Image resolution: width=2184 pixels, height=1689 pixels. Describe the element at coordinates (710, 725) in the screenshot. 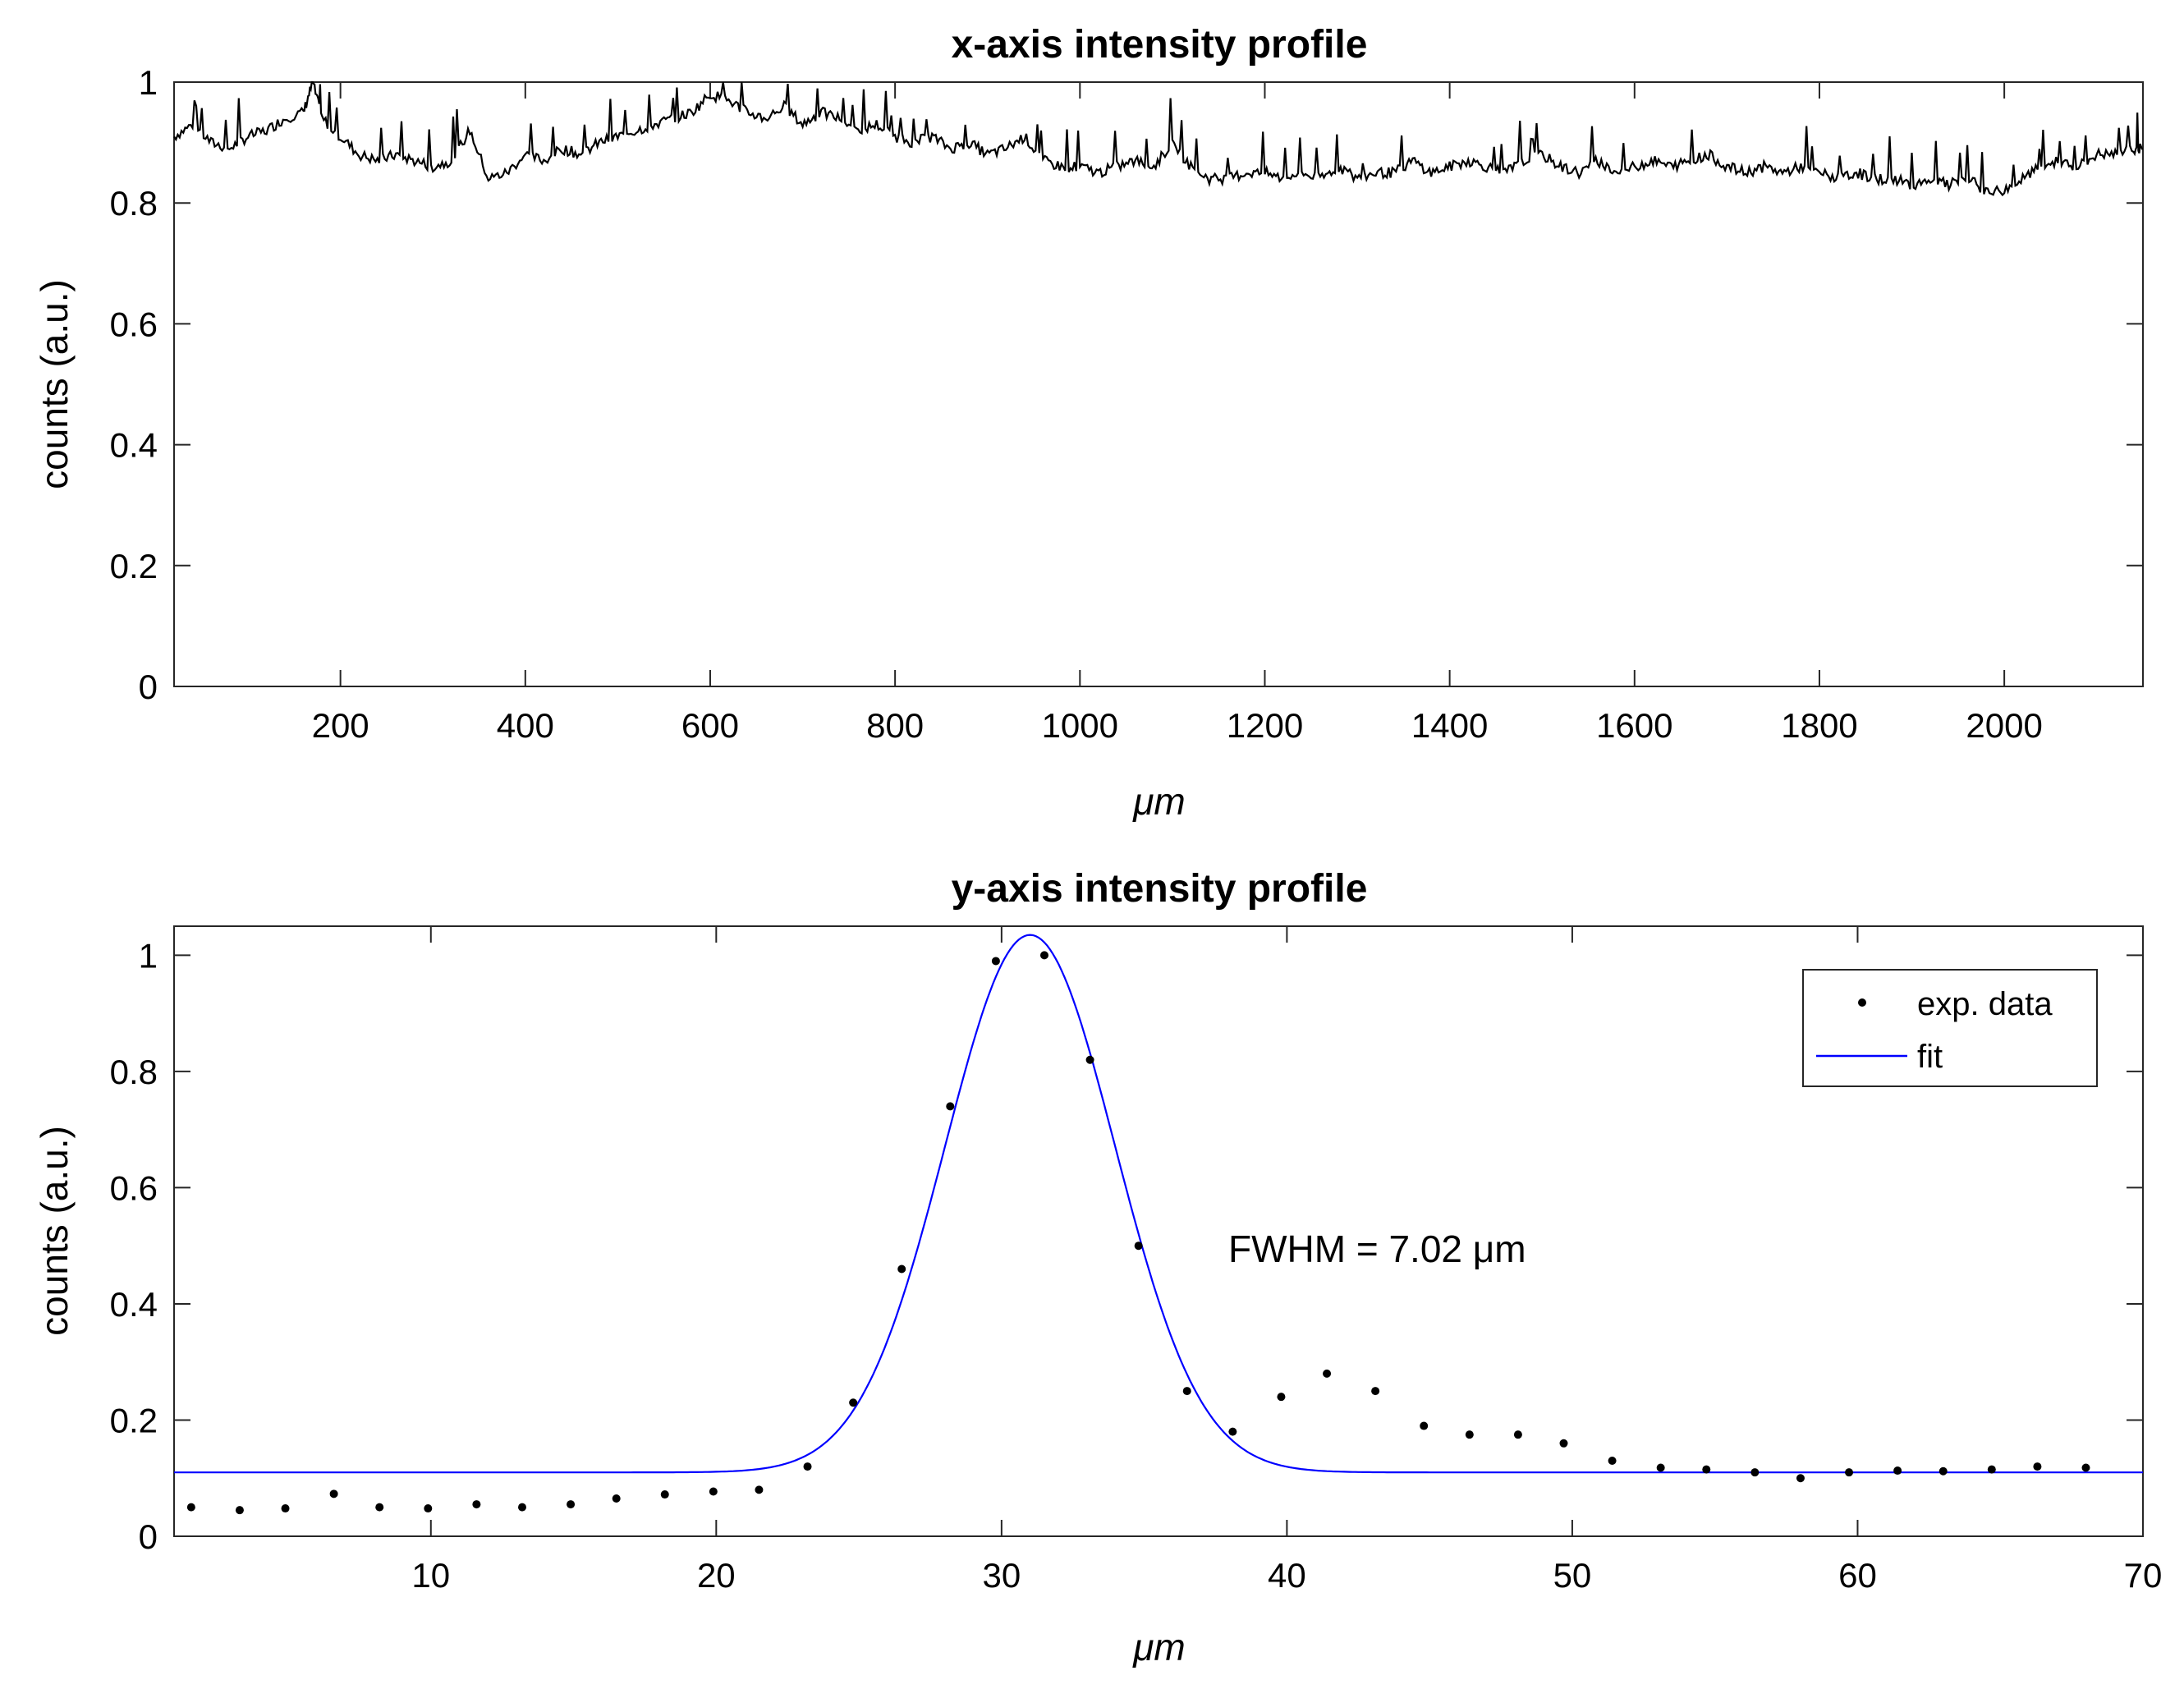

I see `x-profile-xtick-label: 600` at that location.